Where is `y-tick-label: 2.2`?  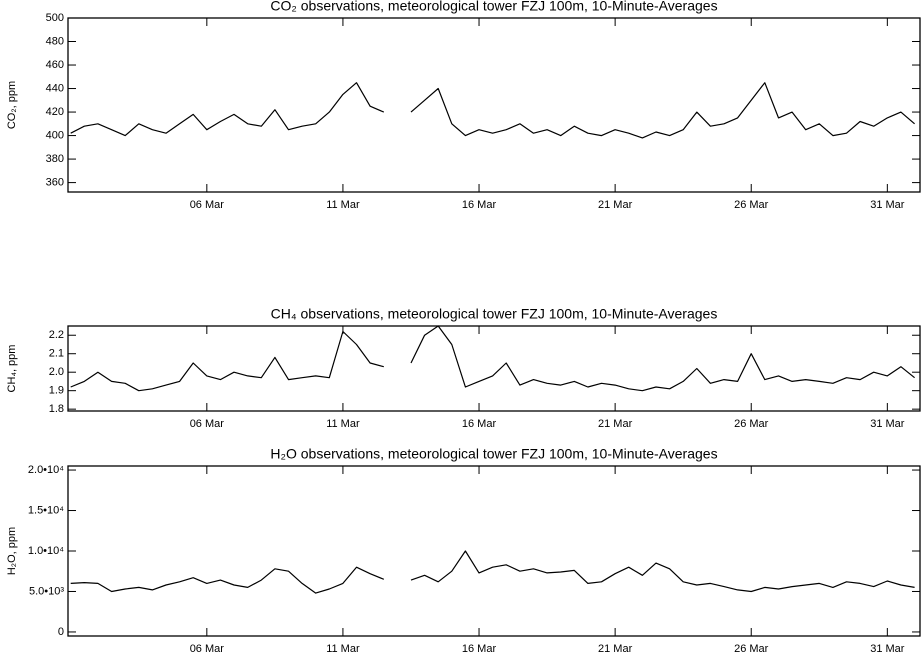 y-tick-label: 2.2 is located at coordinates (56, 335).